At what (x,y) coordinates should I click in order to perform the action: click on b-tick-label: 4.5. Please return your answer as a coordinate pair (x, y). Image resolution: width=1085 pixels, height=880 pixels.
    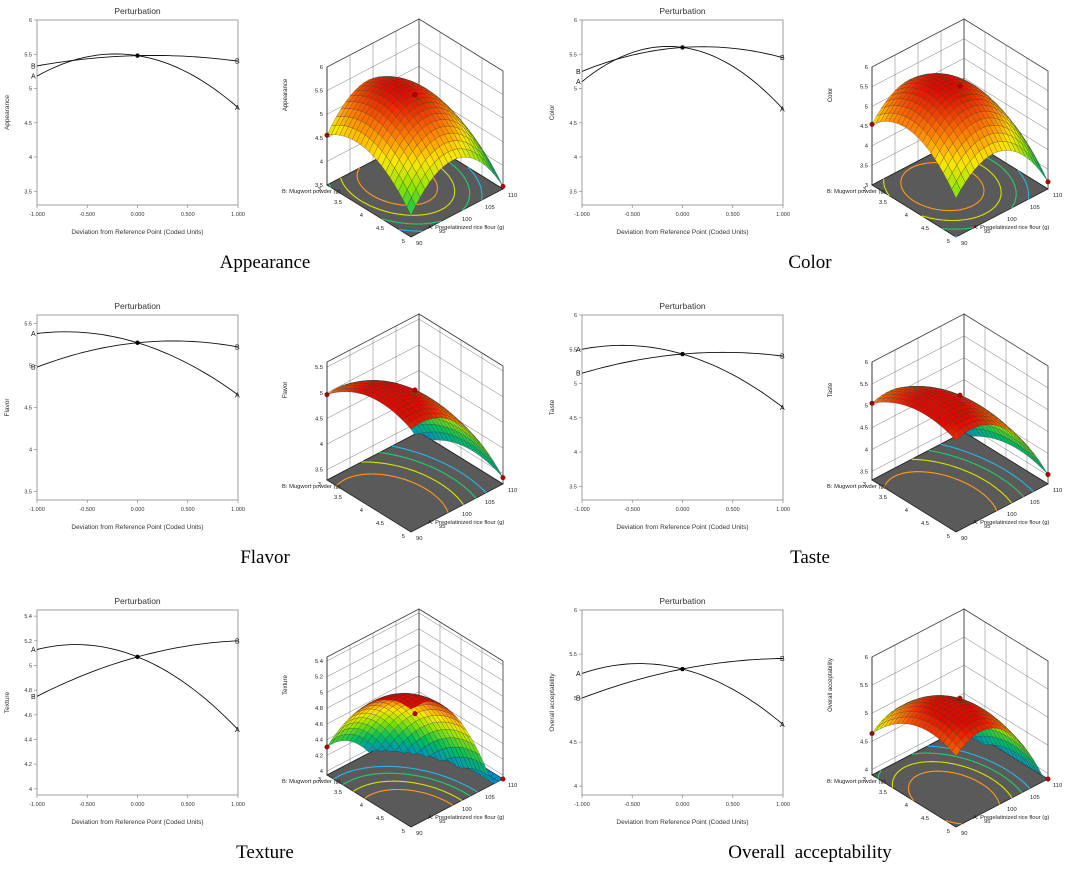
    Looking at the image, I should click on (925, 524).